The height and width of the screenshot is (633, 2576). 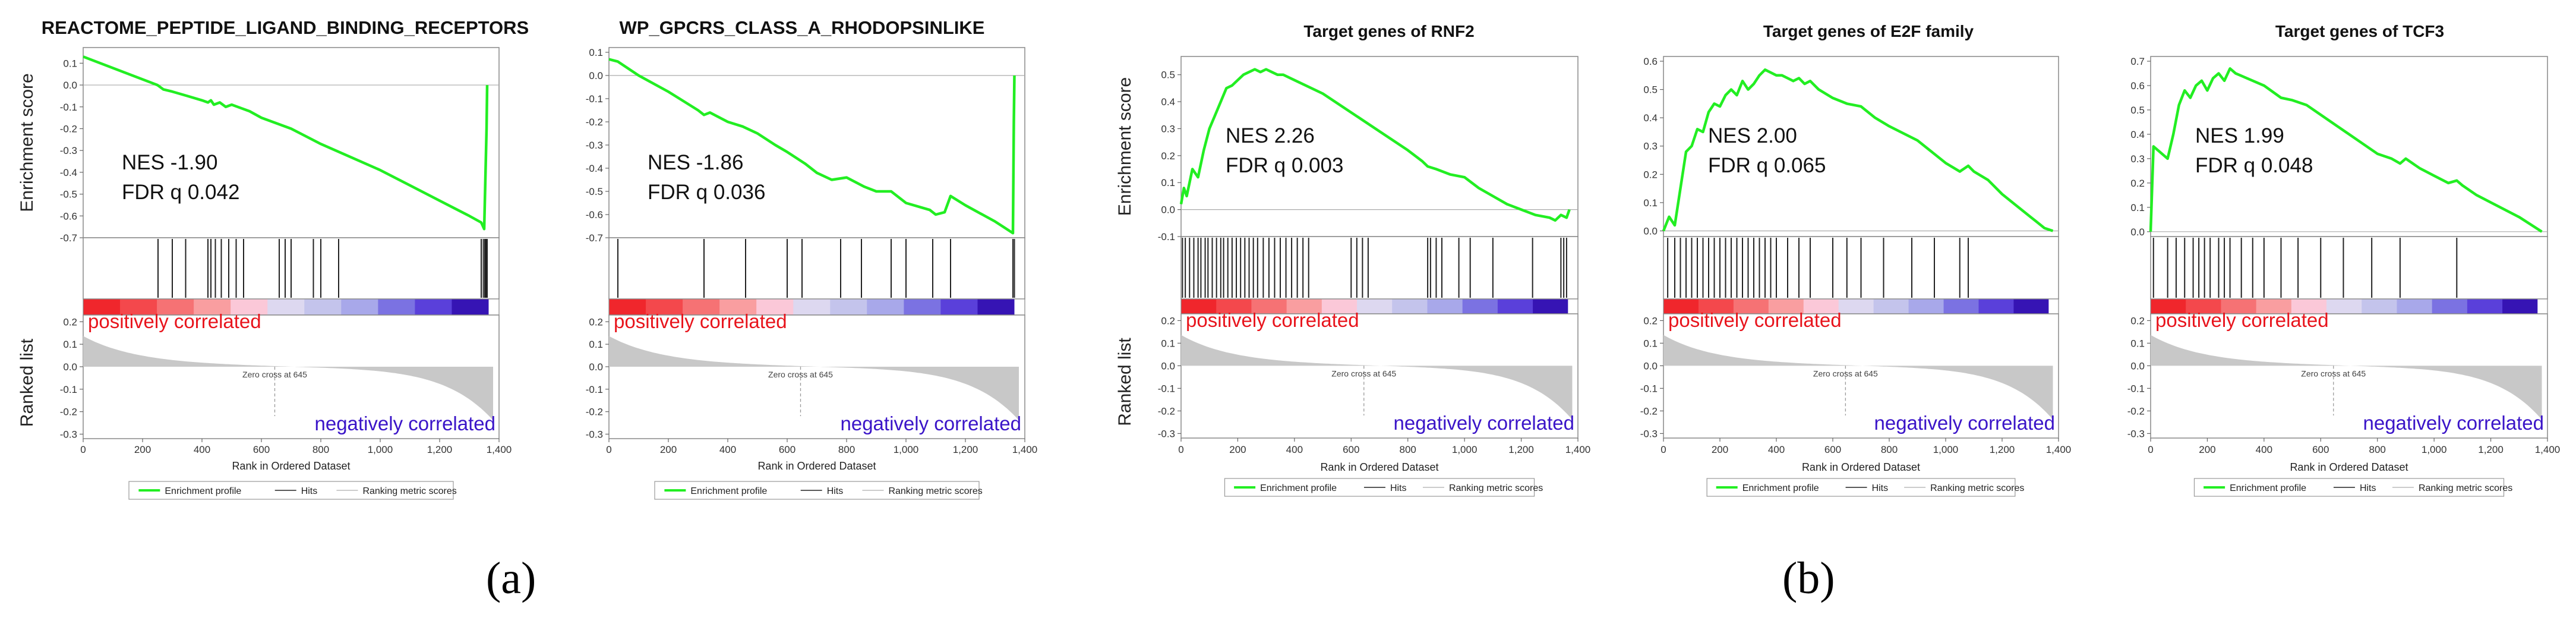 What do you see at coordinates (594, 191) in the screenshot?
I see `y-tick-label: -0.5` at bounding box center [594, 191].